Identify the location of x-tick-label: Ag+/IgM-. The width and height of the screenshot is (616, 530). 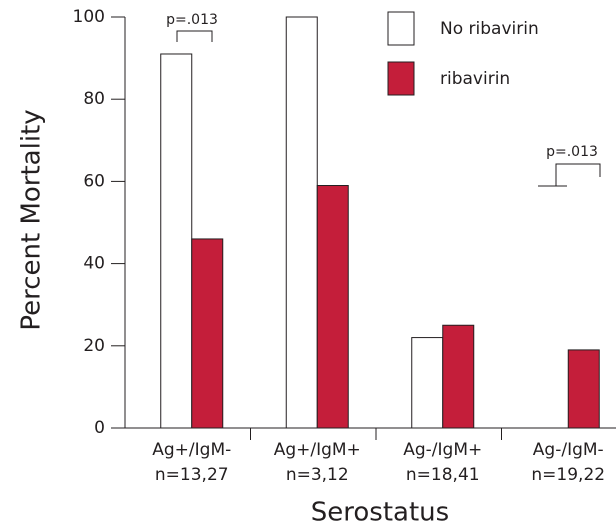
(191, 450).